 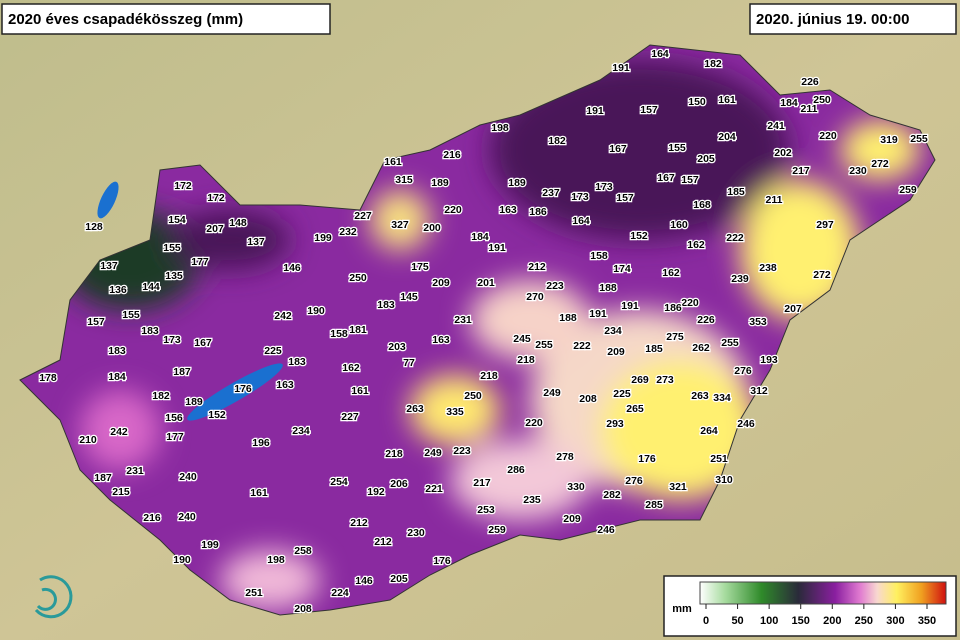 What do you see at coordinates (486, 283) in the screenshot?
I see `station-value: 201` at bounding box center [486, 283].